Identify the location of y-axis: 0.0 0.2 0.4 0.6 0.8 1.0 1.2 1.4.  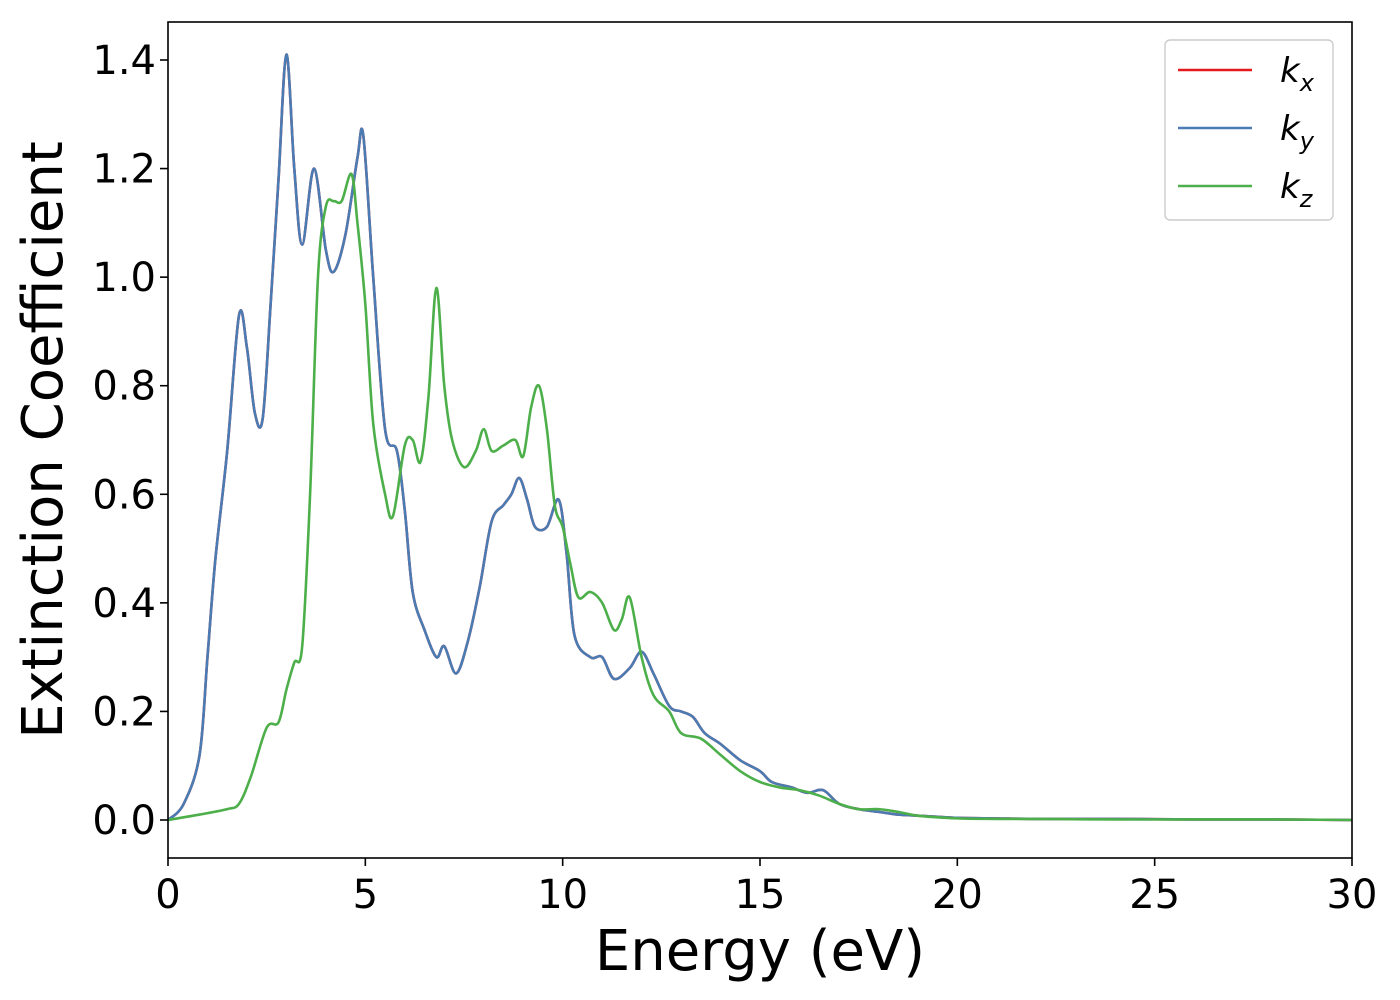
(130, 441).